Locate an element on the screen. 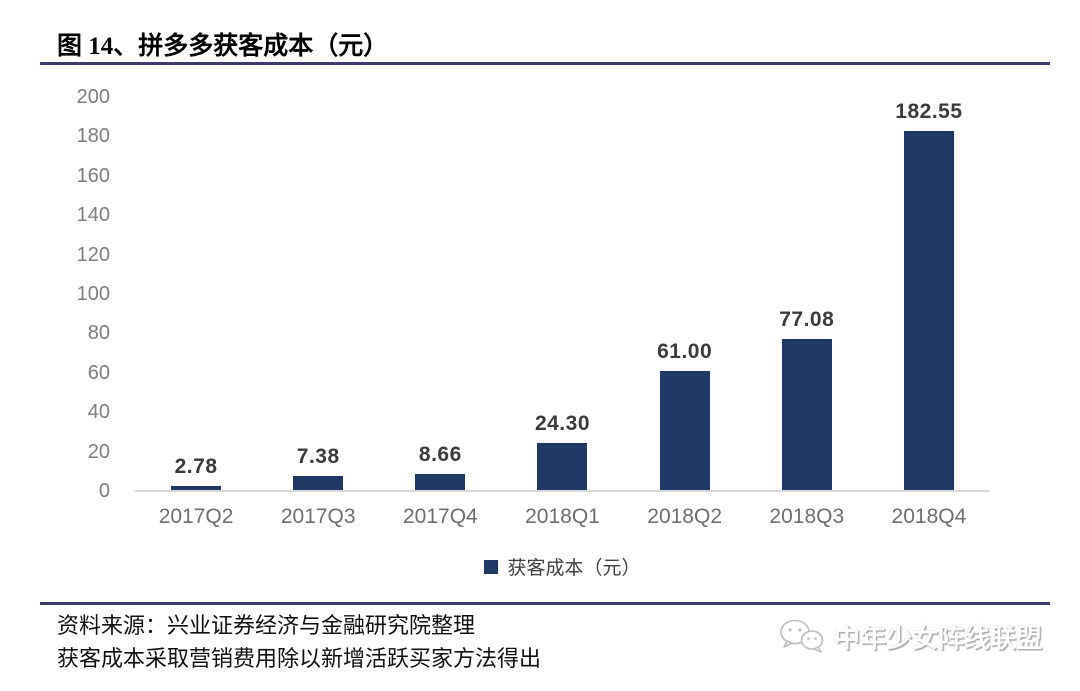 Image resolution: width=1080 pixels, height=691 pixels. y-axis-tick-label: 80 is located at coordinates (98, 333).